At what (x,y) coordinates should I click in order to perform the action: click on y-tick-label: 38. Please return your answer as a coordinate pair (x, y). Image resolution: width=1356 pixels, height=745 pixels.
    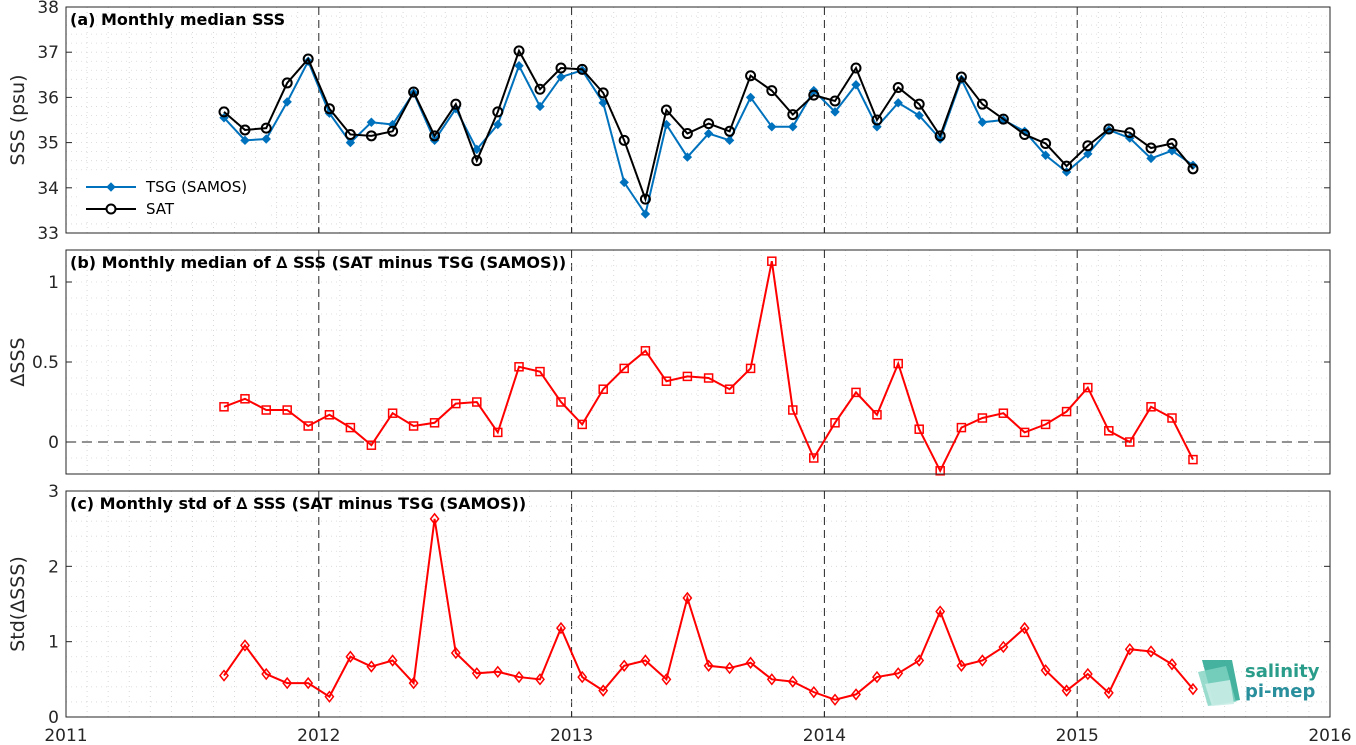
    Looking at the image, I should click on (48, 9).